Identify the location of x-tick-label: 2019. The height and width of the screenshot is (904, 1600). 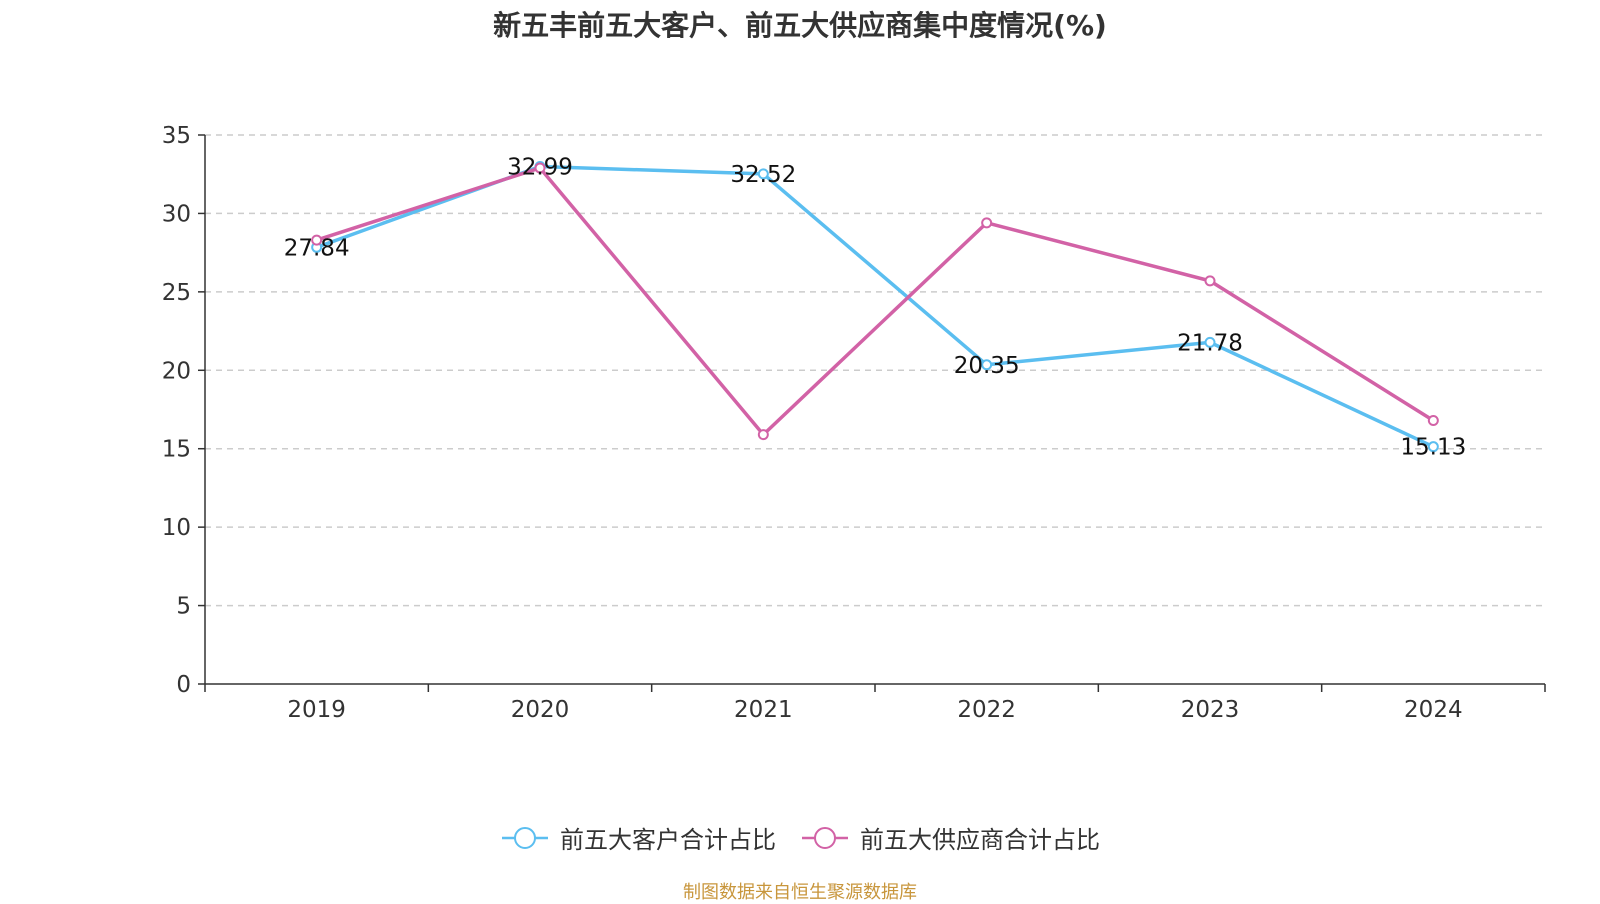
(316, 710).